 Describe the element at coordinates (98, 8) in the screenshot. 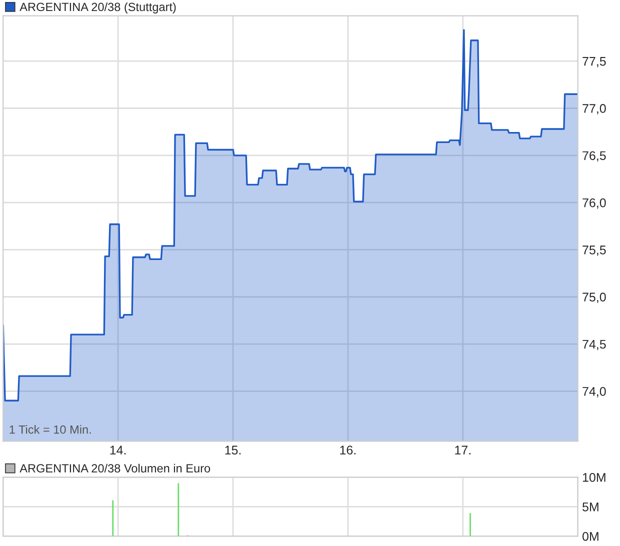

I see `legend-label: ARGENTINA 20/38 (Stuttgart)` at that location.